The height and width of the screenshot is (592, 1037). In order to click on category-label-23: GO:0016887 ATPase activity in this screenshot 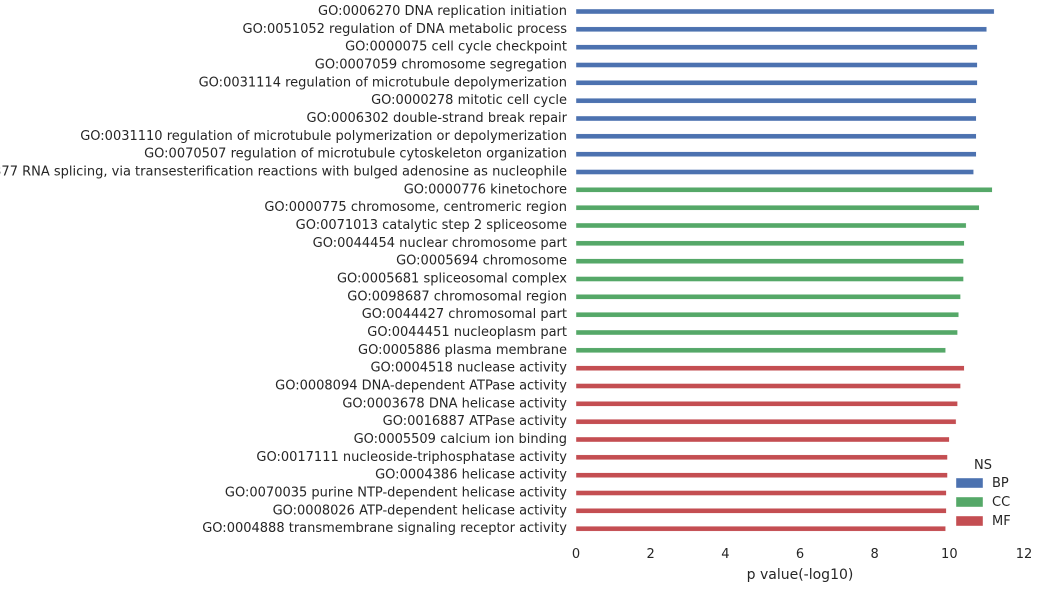, I will do `click(475, 421)`.